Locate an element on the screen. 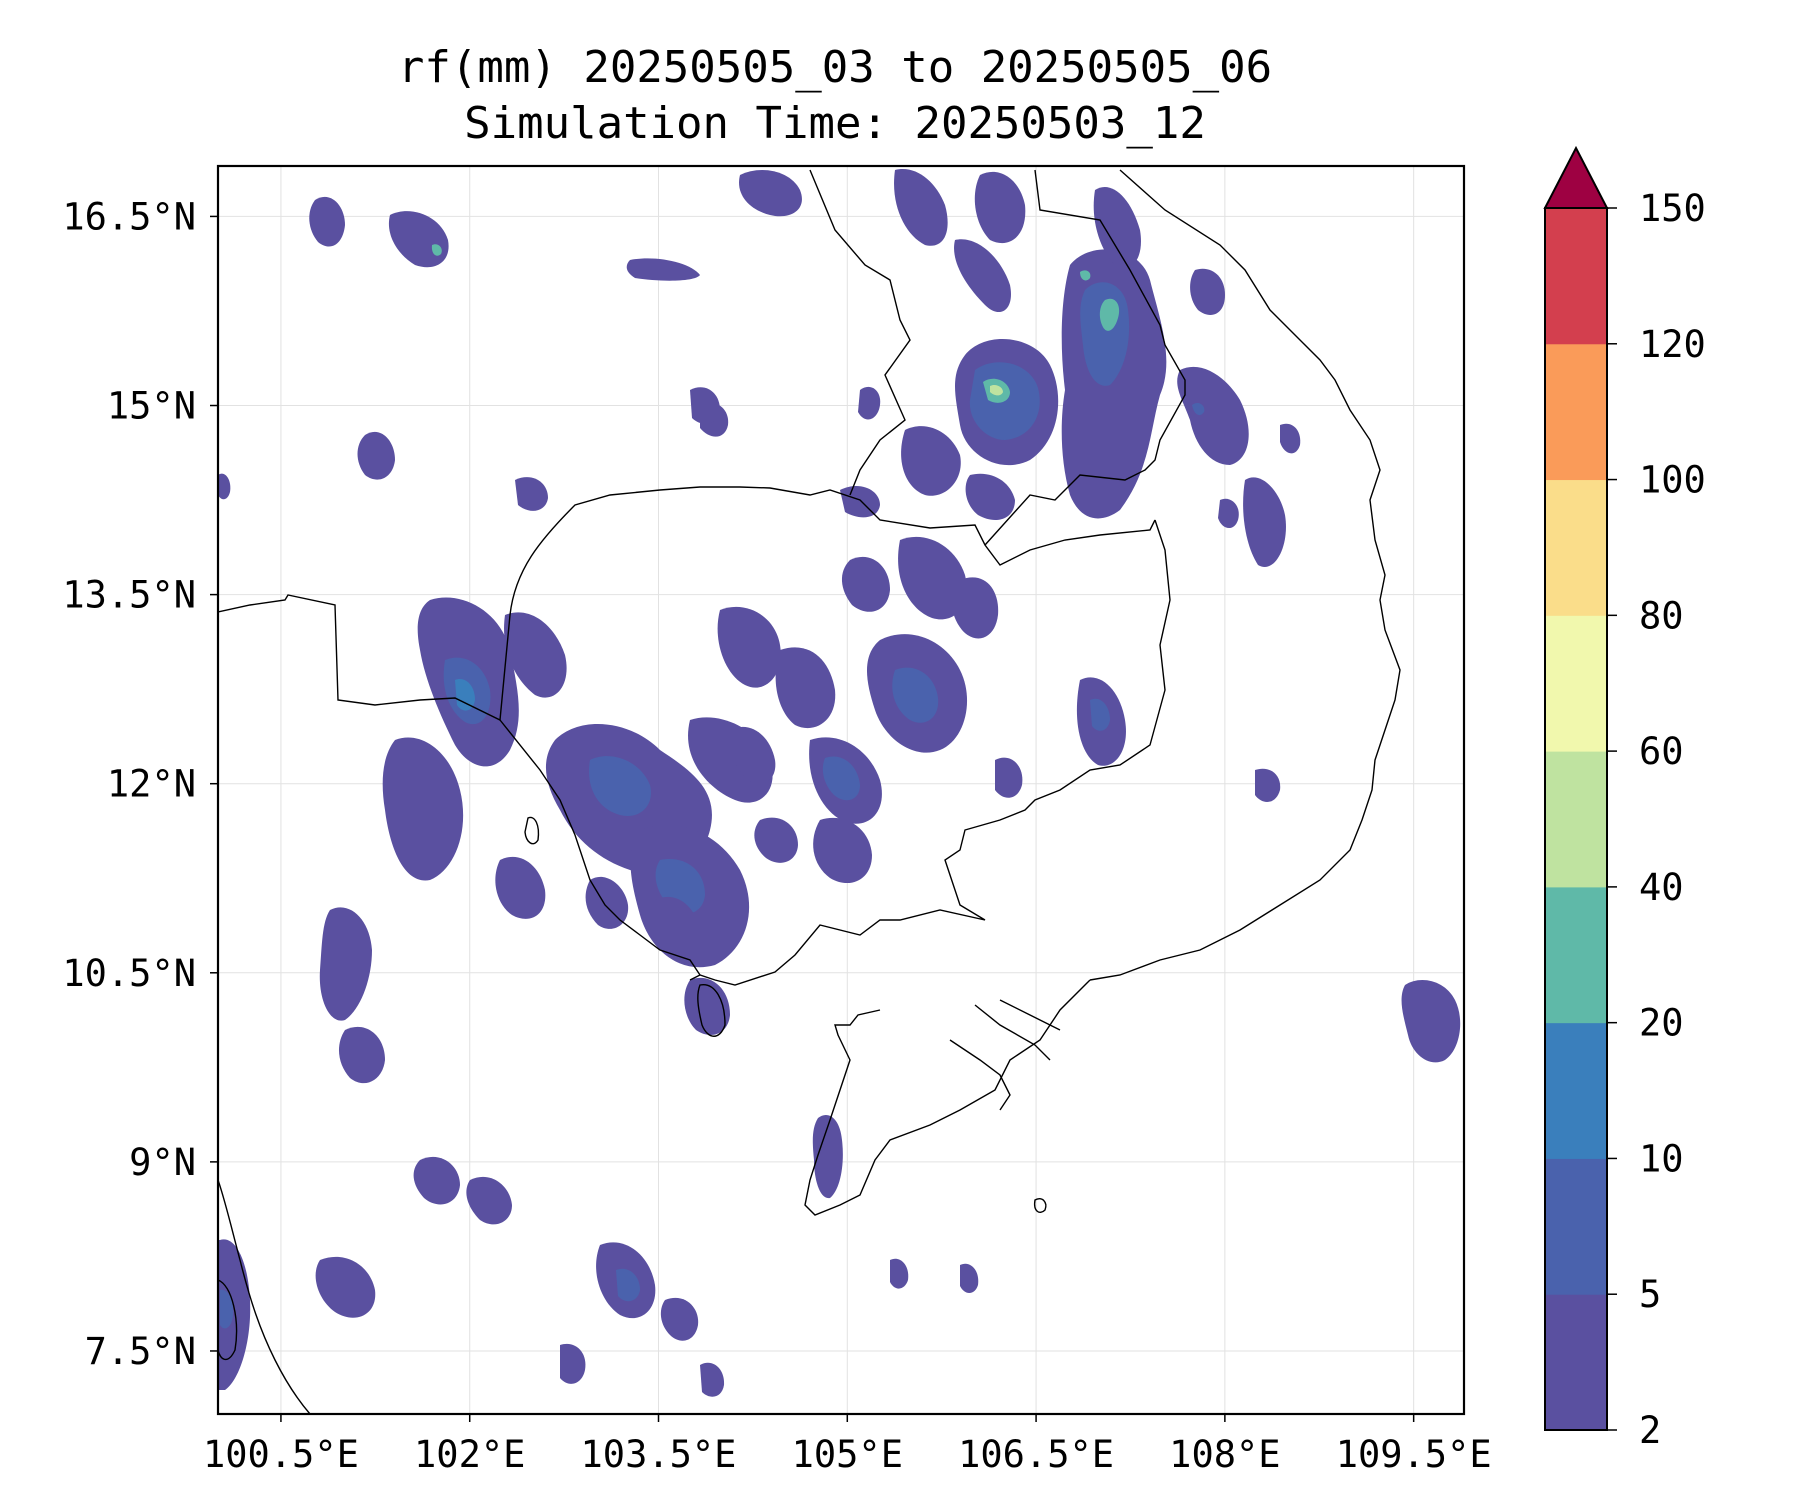 The image size is (1800, 1500). map-subtitle: Simulation Time: 20250503_12 is located at coordinates (835, 123).